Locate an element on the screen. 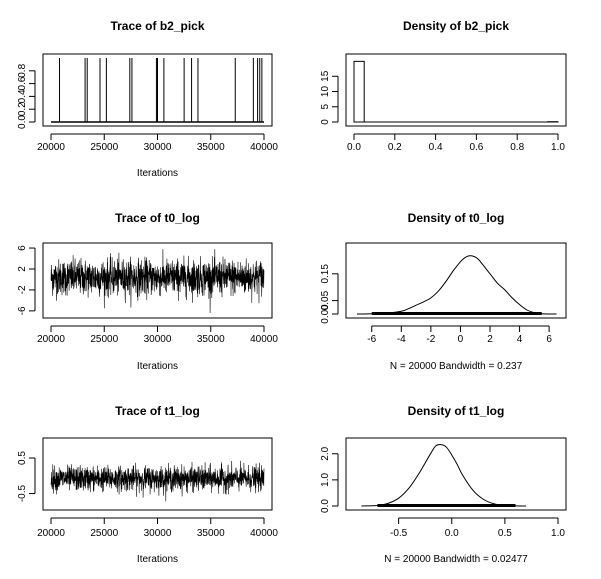 This screenshot has height=579, width=601. x-axis-label: N = 20000 Bandwidth = 0.02477 is located at coordinates (456, 559).